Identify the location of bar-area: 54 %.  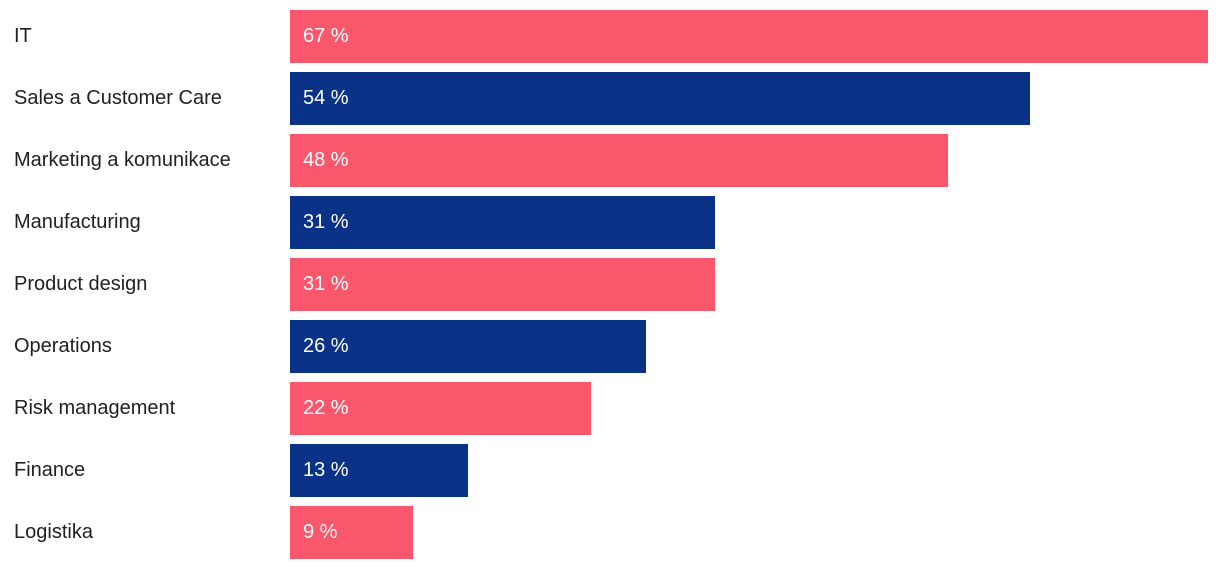
(755, 98).